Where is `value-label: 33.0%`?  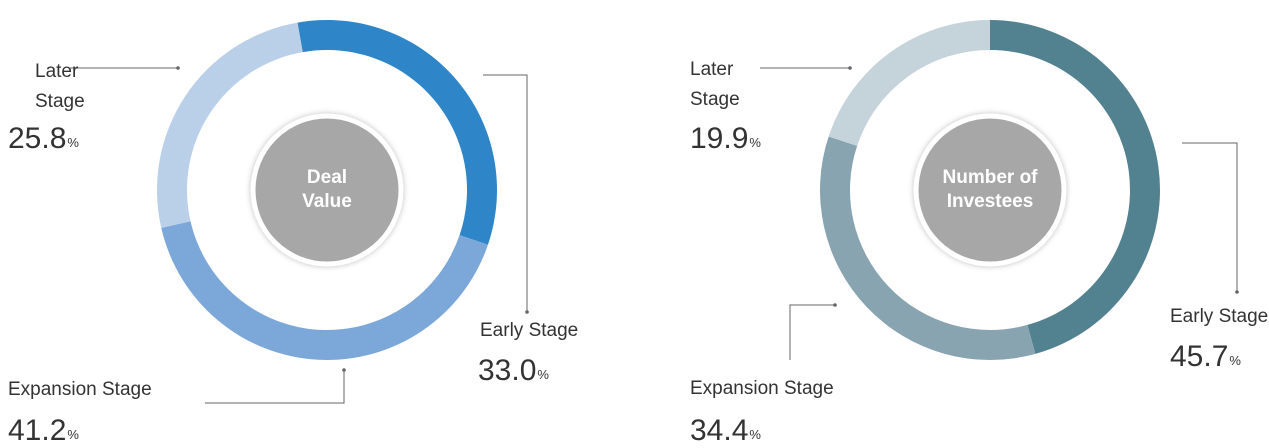
value-label: 33.0% is located at coordinates (513, 371).